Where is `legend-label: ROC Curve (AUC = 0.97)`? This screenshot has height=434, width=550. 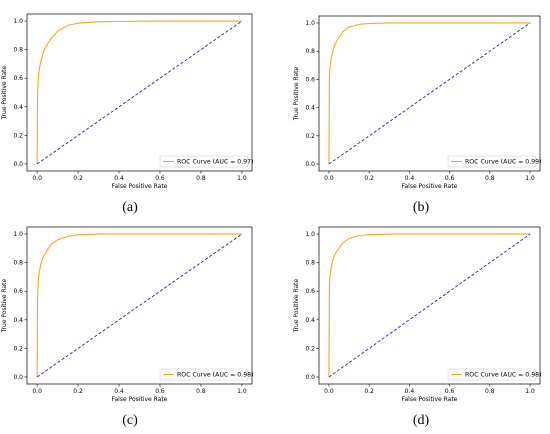 legend-label: ROC Curve (AUC = 0.97) is located at coordinates (215, 162).